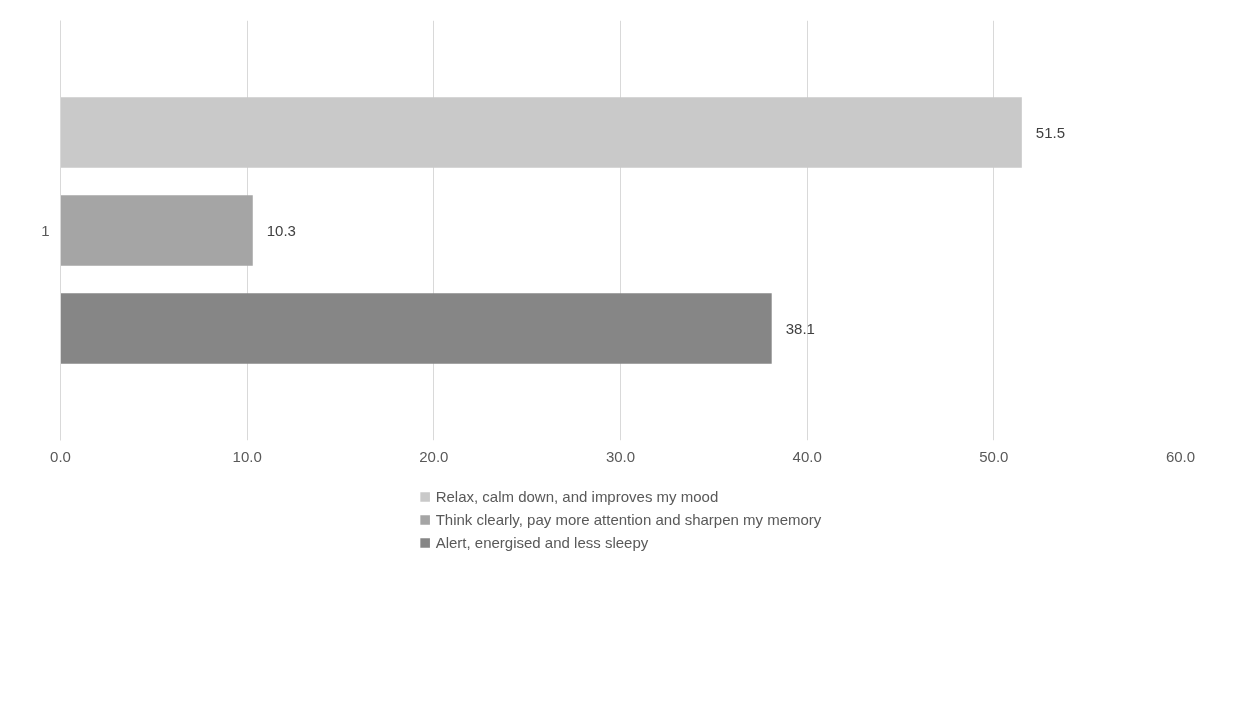 The width and height of the screenshot is (1254, 707). What do you see at coordinates (628, 519) in the screenshot?
I see `legend-label: Think clearly, pay more attention and sharpen my memory` at bounding box center [628, 519].